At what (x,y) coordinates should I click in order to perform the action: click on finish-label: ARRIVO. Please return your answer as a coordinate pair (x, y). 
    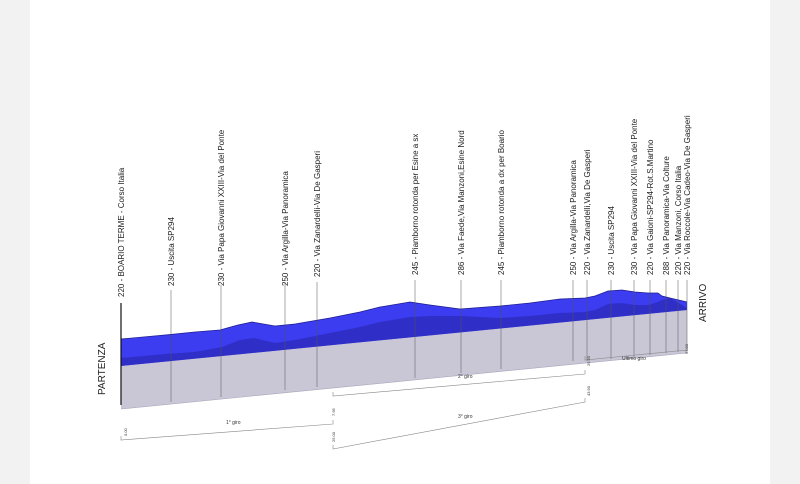
    Looking at the image, I should click on (703, 302).